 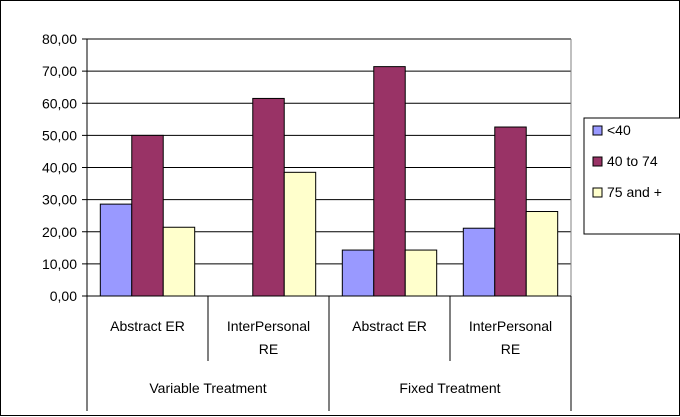 I want to click on legend-label: 75 and +, so click(x=634, y=192).